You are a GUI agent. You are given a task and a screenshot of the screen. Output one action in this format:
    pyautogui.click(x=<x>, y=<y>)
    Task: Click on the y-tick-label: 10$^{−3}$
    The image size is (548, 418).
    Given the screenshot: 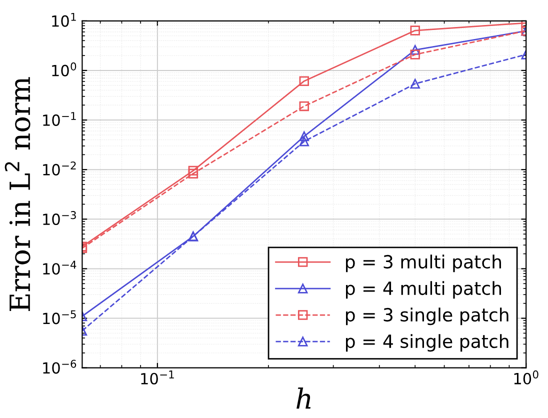 What is the action you would take?
    pyautogui.click(x=59, y=218)
    